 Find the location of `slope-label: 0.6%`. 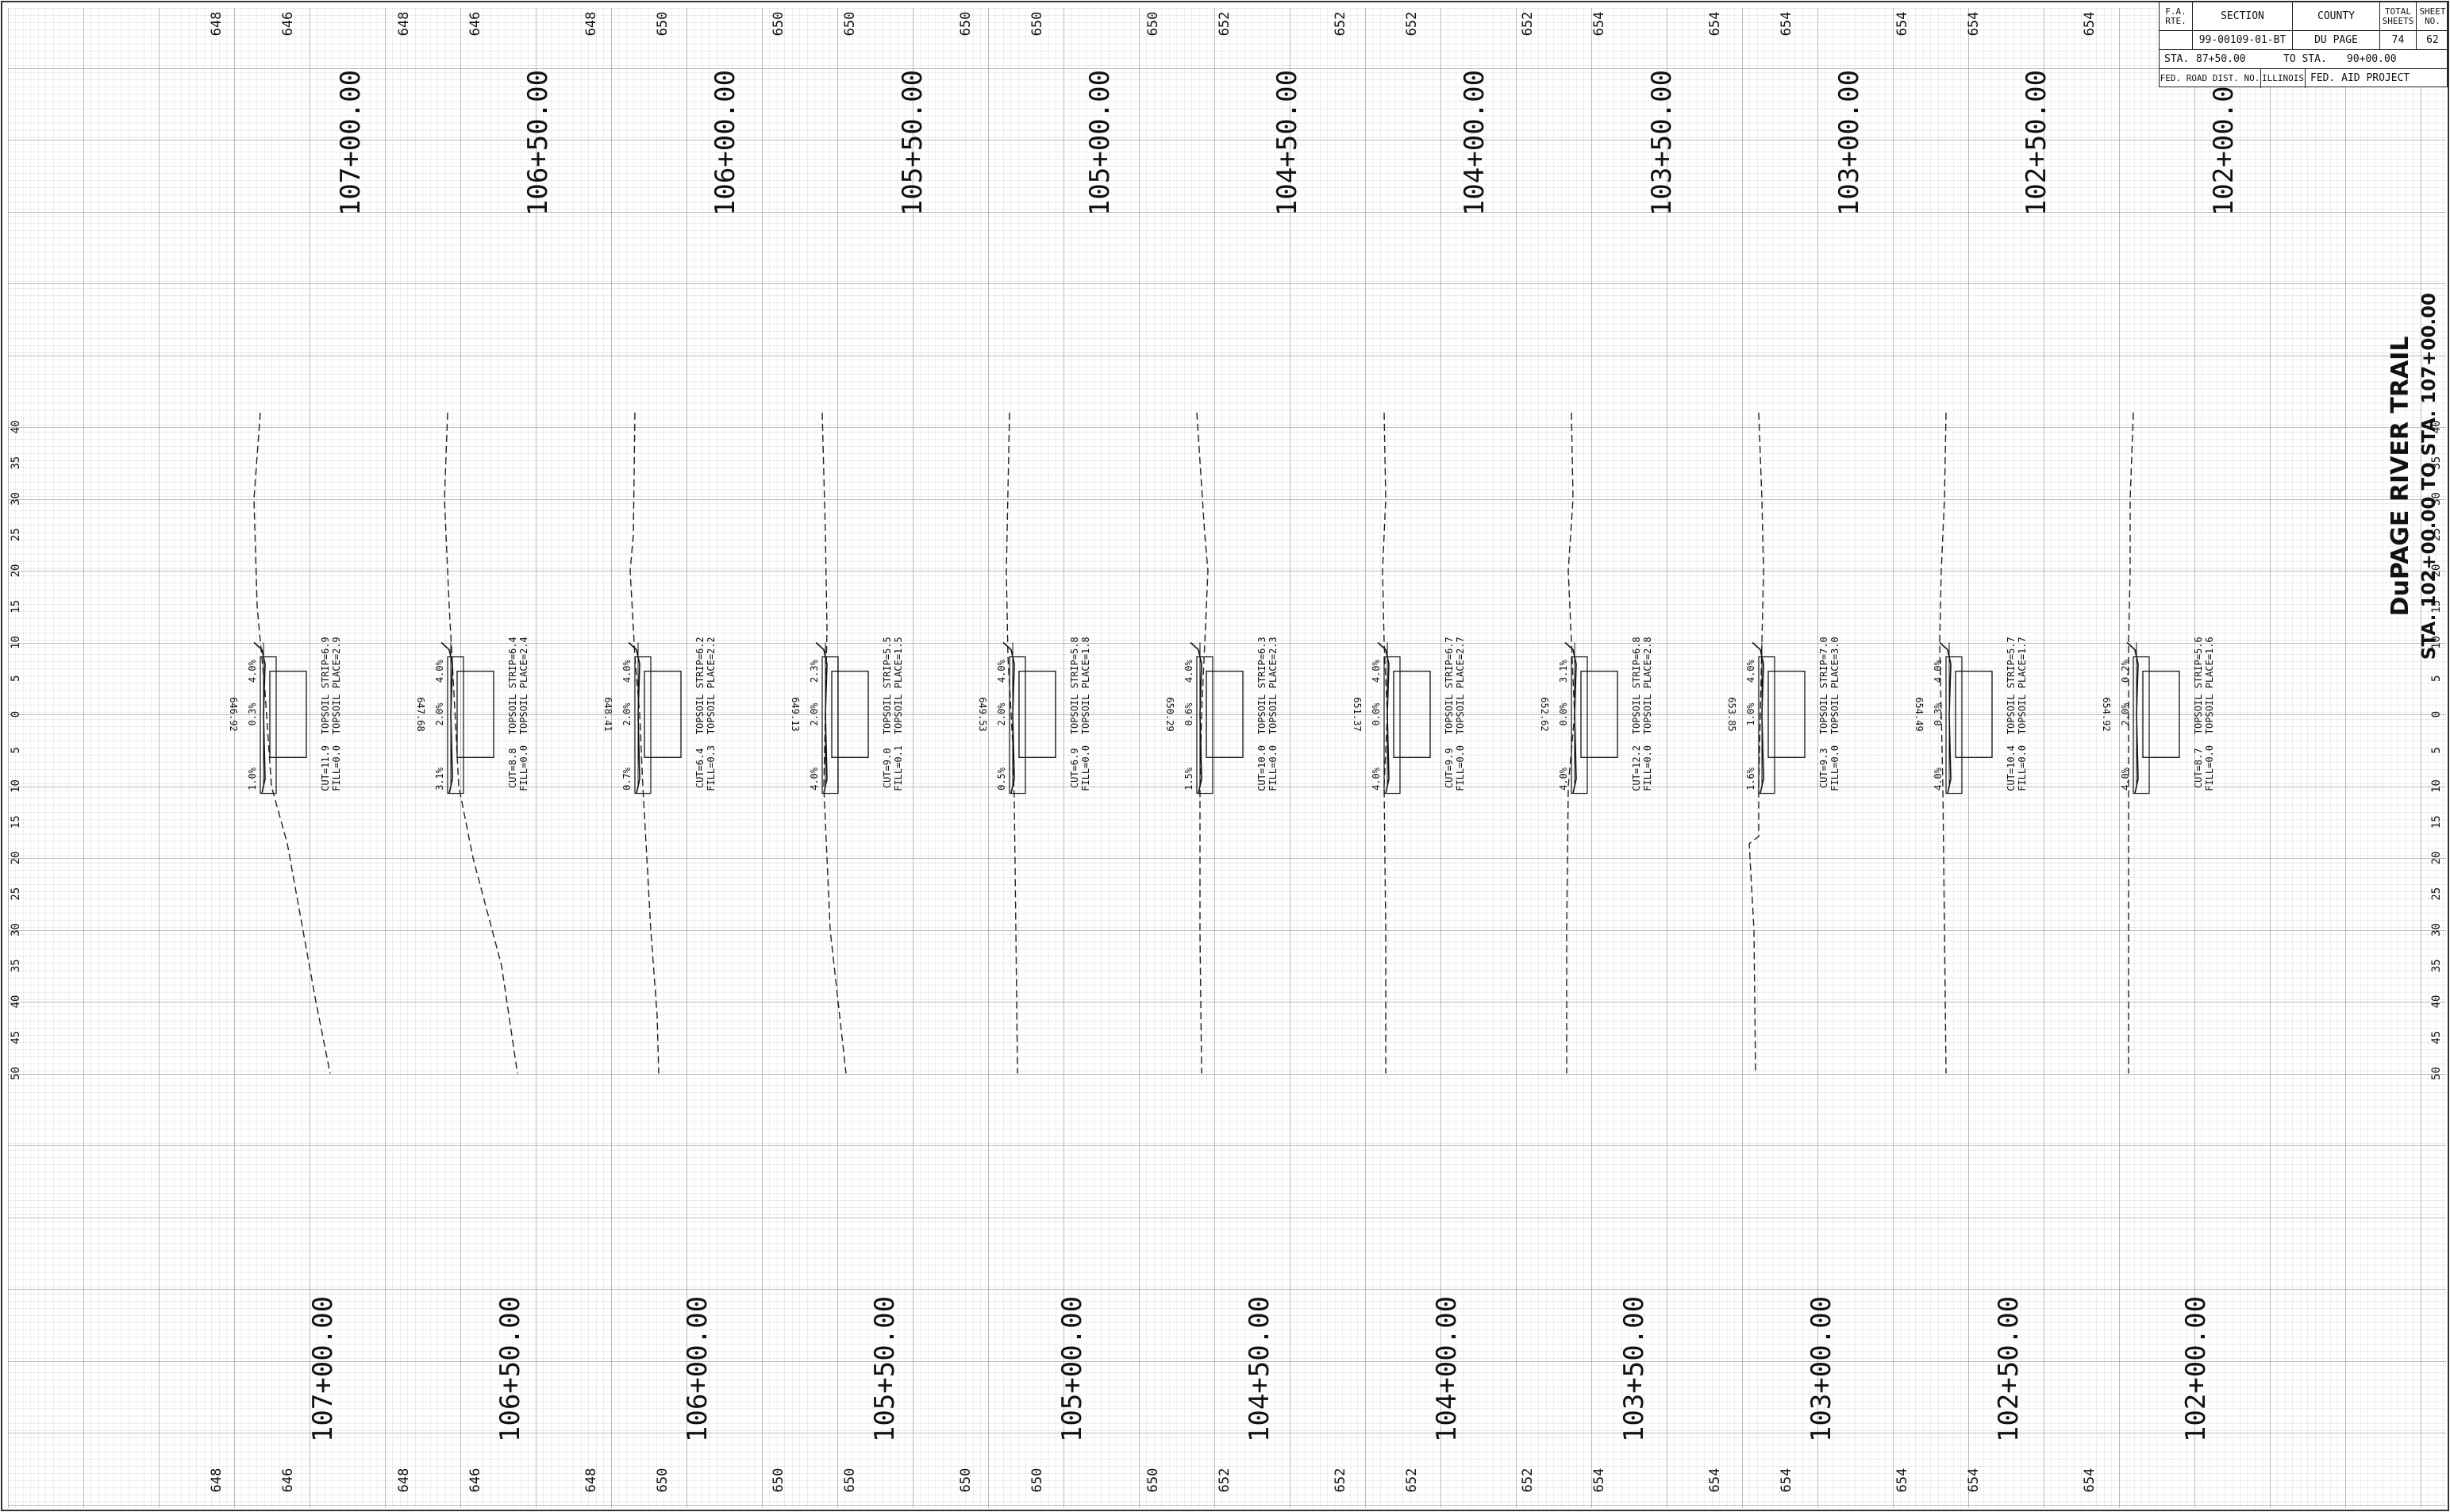

slope-label: 0.6% is located at coordinates (1188, 714).